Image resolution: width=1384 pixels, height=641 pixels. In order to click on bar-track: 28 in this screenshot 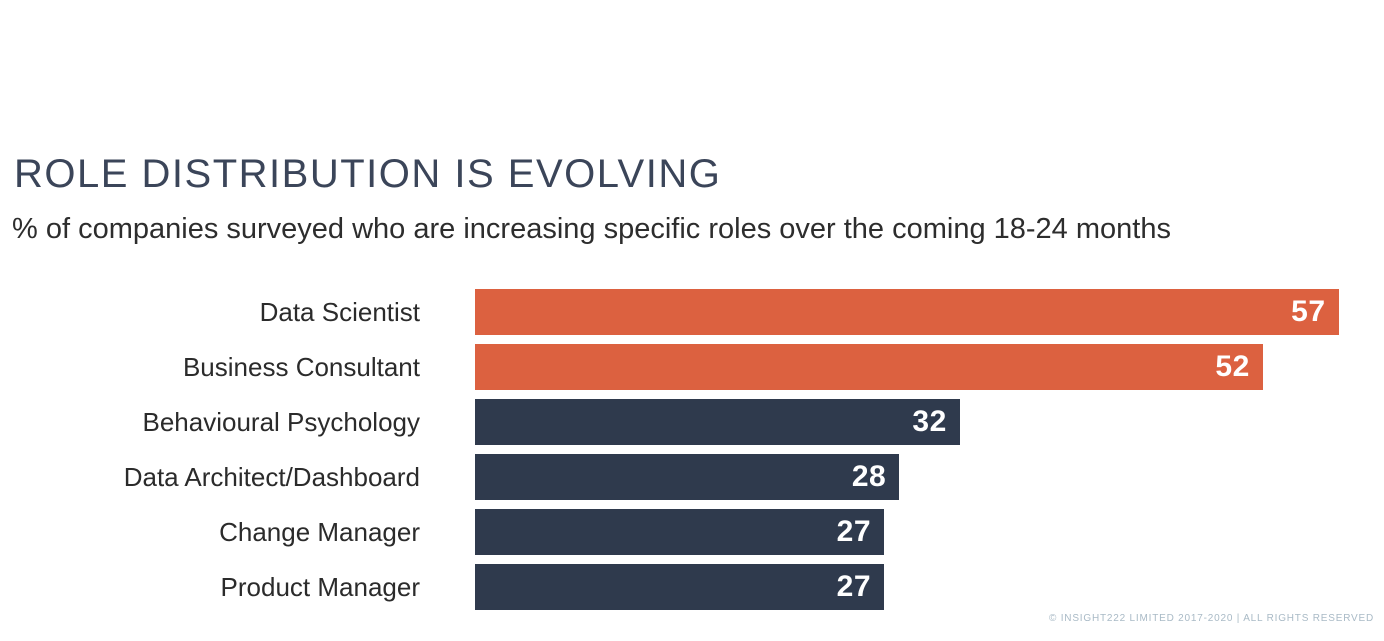, I will do `click(929, 477)`.